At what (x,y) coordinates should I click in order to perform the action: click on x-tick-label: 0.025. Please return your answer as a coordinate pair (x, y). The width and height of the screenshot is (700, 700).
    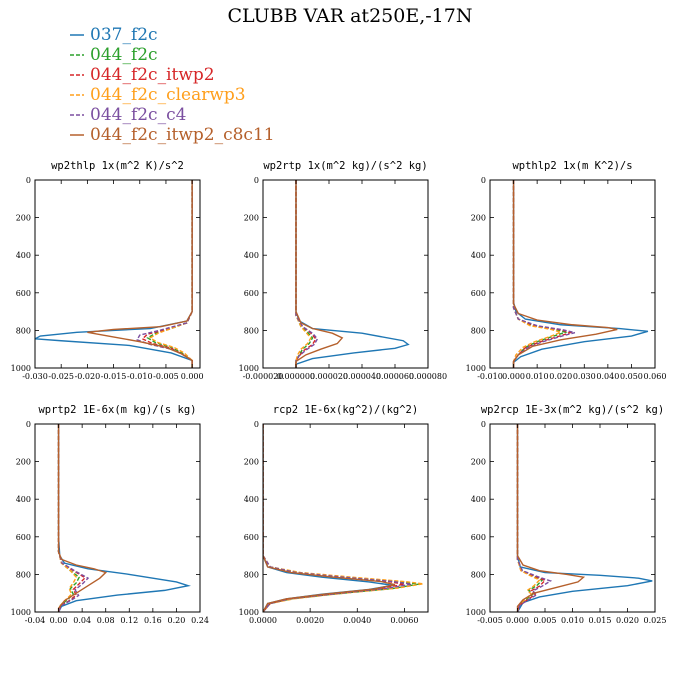
    Looking at the image, I should click on (655, 620).